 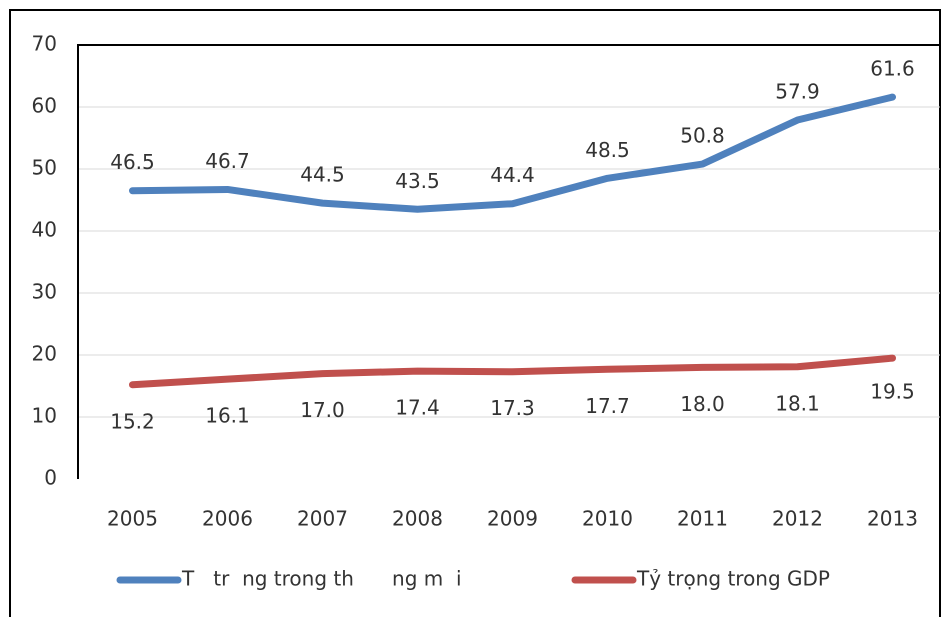 I want to click on data-label: 46.5, so click(x=132, y=162).